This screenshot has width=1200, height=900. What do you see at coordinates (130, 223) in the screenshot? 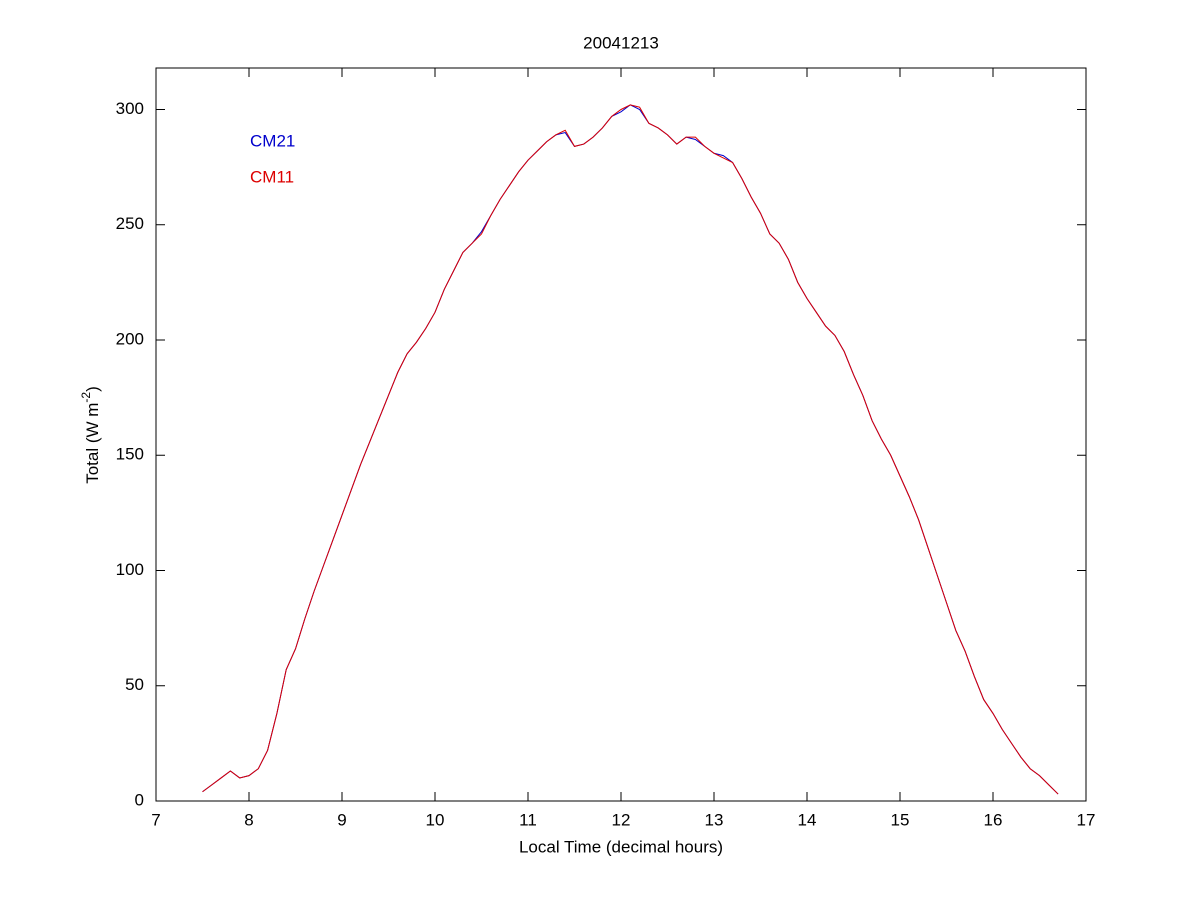
I see `y-tick-label: 250` at bounding box center [130, 223].